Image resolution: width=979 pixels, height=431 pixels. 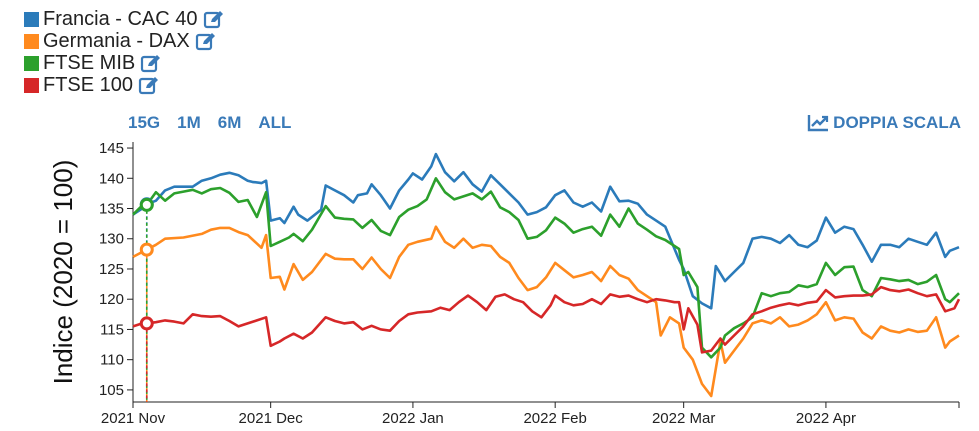 What do you see at coordinates (271, 418) in the screenshot?
I see `x-tick-label: 2021 Dec` at bounding box center [271, 418].